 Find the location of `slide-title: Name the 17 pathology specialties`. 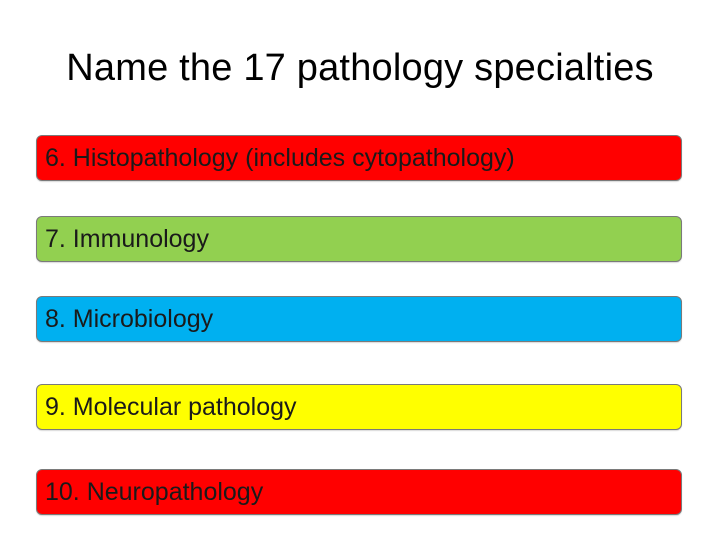

slide-title: Name the 17 pathology specialties is located at coordinates (360, 68).